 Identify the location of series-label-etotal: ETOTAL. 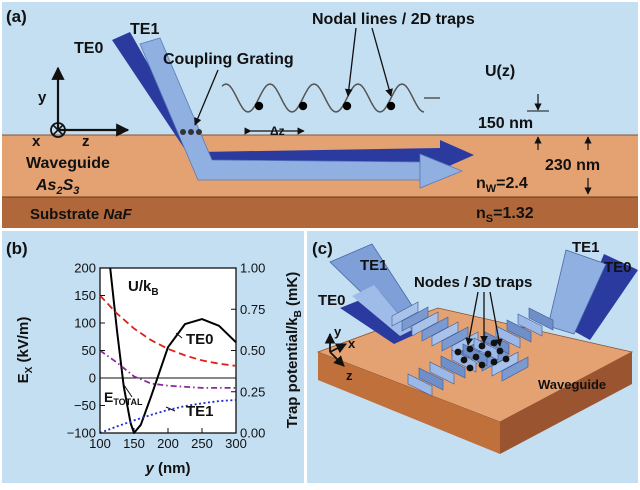
(123, 398).